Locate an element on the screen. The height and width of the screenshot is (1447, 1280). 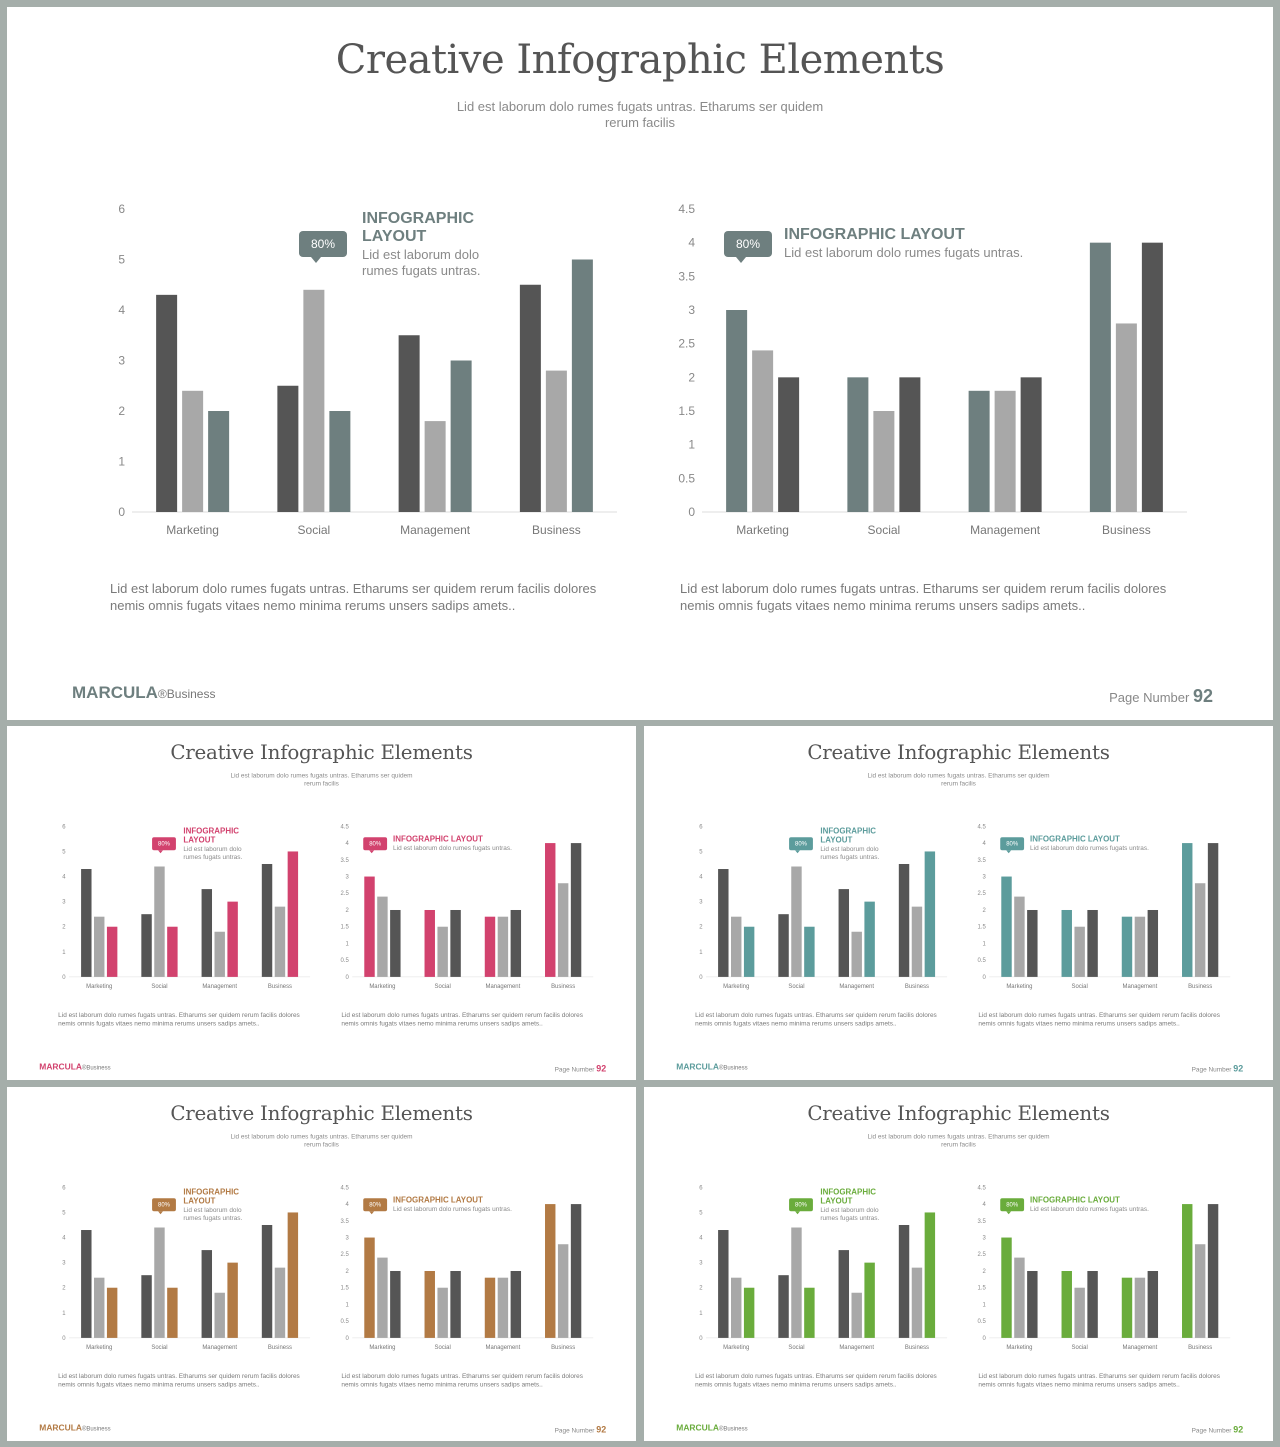
left-chart-category-label: Management is located at coordinates (219, 987).